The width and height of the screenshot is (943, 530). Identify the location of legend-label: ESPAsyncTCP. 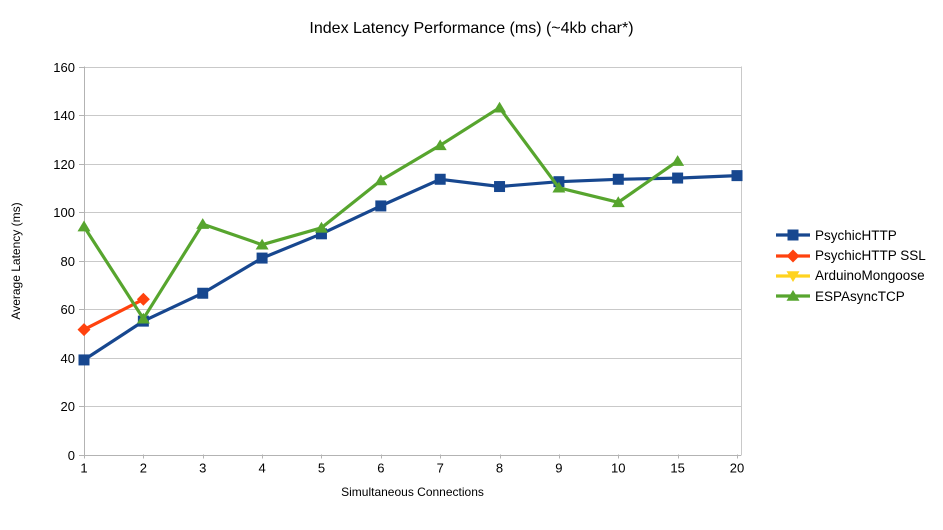
(860, 296).